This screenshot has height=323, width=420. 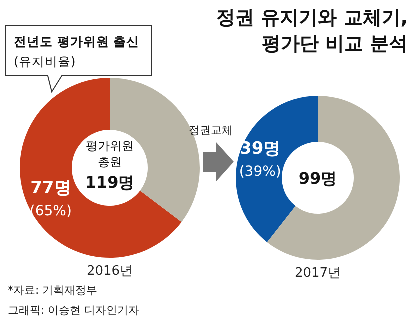 What do you see at coordinates (318, 273) in the screenshot?
I see `text: 2017년` at bounding box center [318, 273].